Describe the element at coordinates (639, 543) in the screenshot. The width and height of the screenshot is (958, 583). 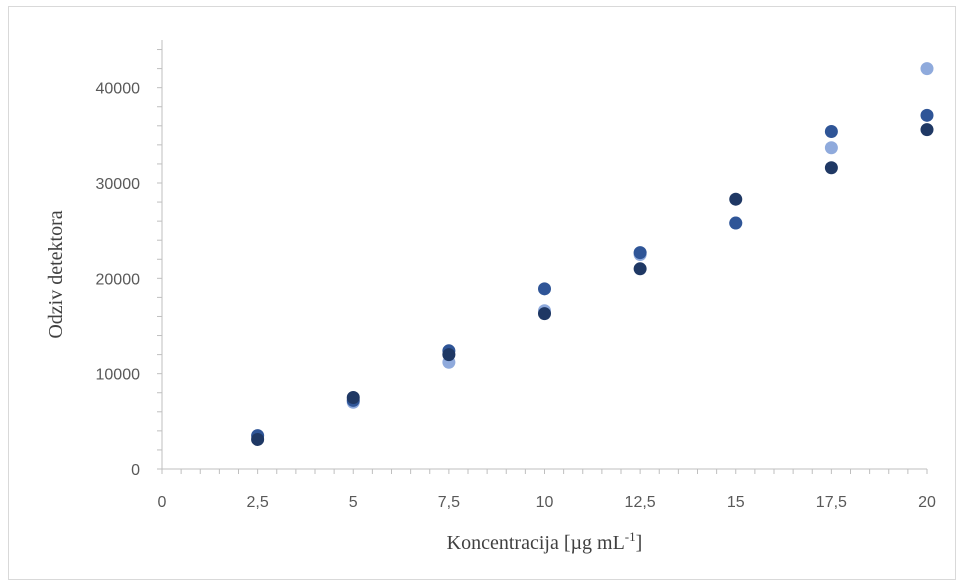
I see `x-axis-title-suffix: ]` at that location.